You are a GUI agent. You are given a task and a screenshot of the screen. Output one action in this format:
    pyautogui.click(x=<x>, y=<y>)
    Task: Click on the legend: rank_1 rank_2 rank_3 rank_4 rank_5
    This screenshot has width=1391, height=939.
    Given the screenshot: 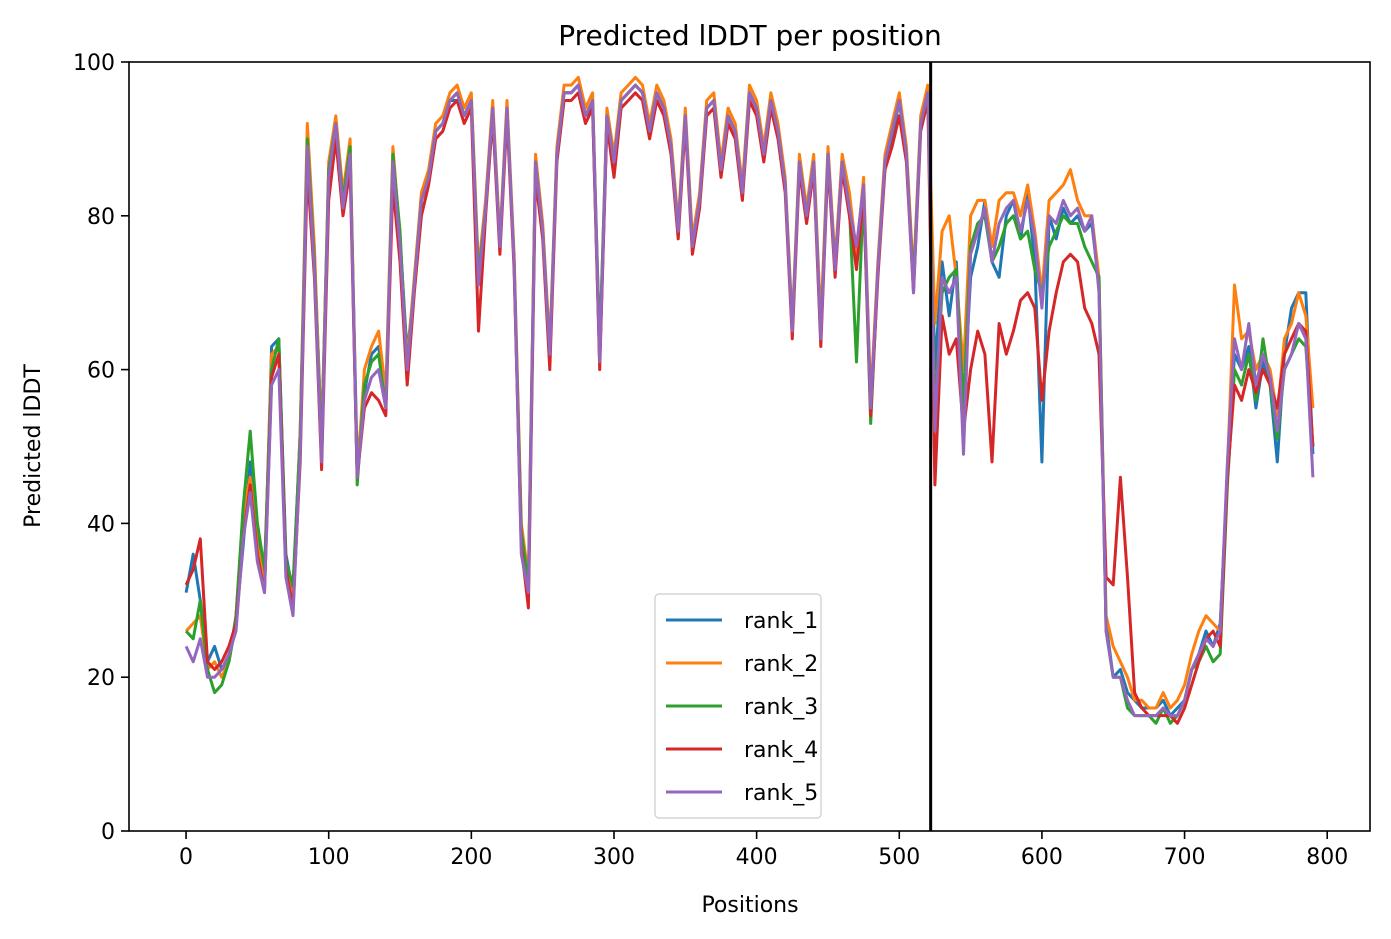 What is the action you would take?
    pyautogui.click(x=738, y=706)
    